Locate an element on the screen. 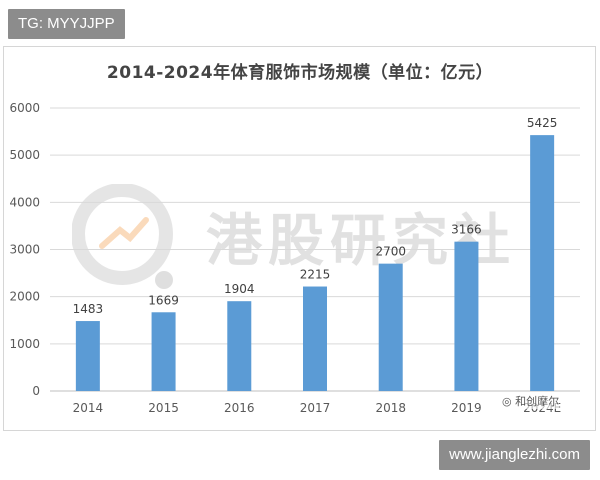 This screenshot has width=600, height=480. data-label: 5425 is located at coordinates (542, 123).